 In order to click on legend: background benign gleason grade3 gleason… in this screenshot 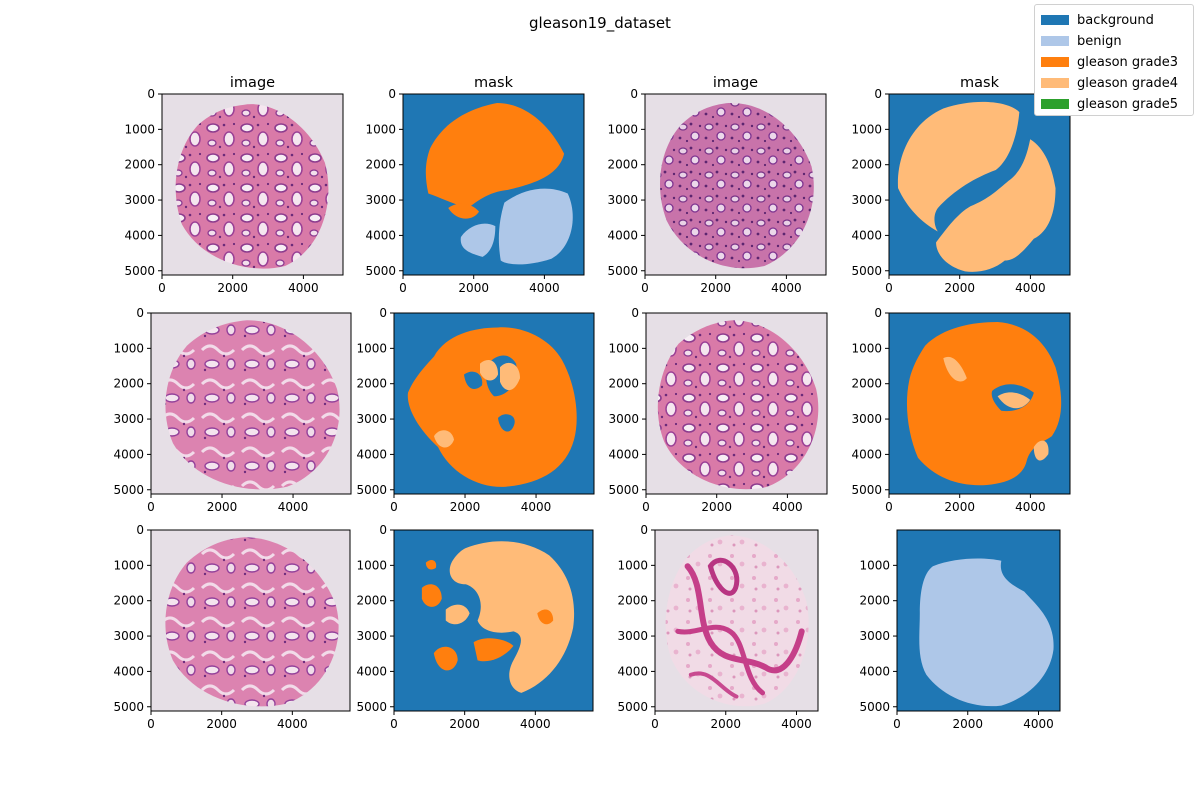, I will do `click(1114, 60)`.